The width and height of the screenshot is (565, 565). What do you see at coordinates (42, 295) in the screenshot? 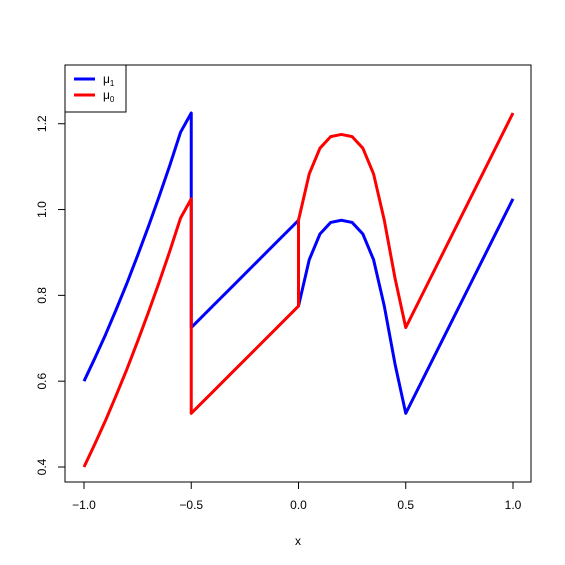
I see `y-tick-label: 0.8` at bounding box center [42, 295].